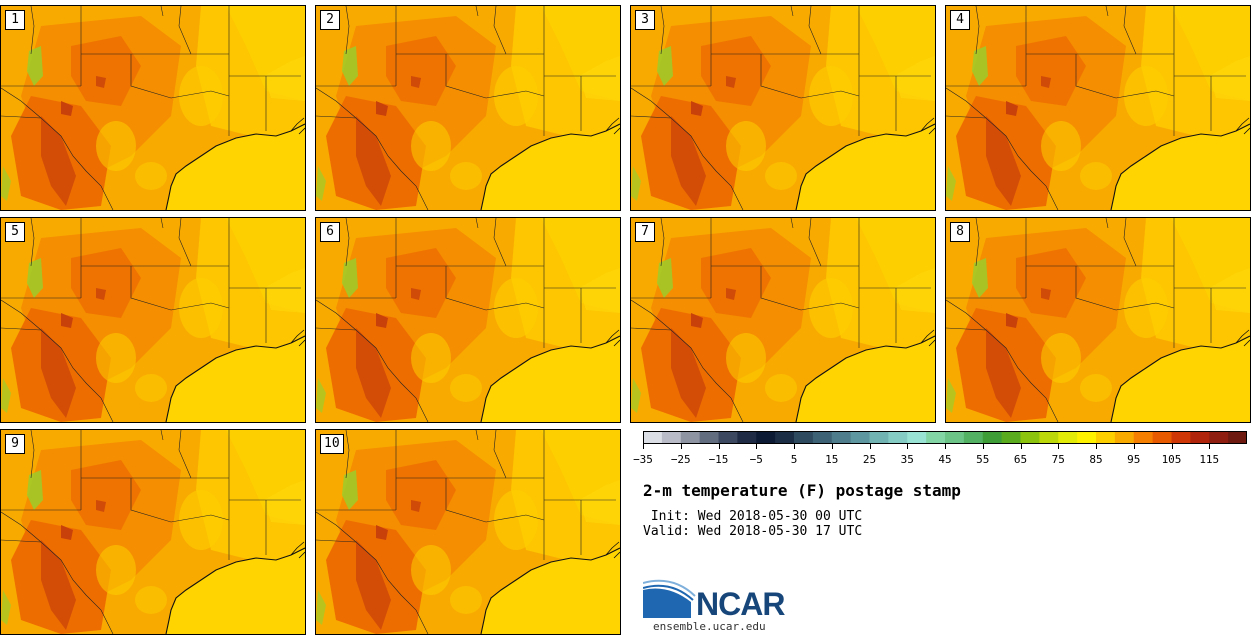  What do you see at coordinates (907, 459) in the screenshot?
I see `colorbar-tick-label: 35` at bounding box center [907, 459].